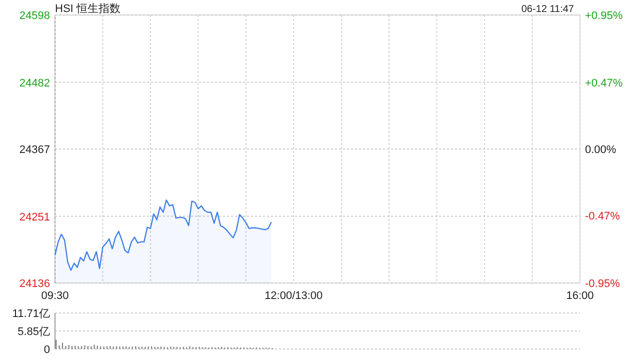  What do you see at coordinates (34, 217) in the screenshot?
I see `y-tick-label: 24251` at bounding box center [34, 217].